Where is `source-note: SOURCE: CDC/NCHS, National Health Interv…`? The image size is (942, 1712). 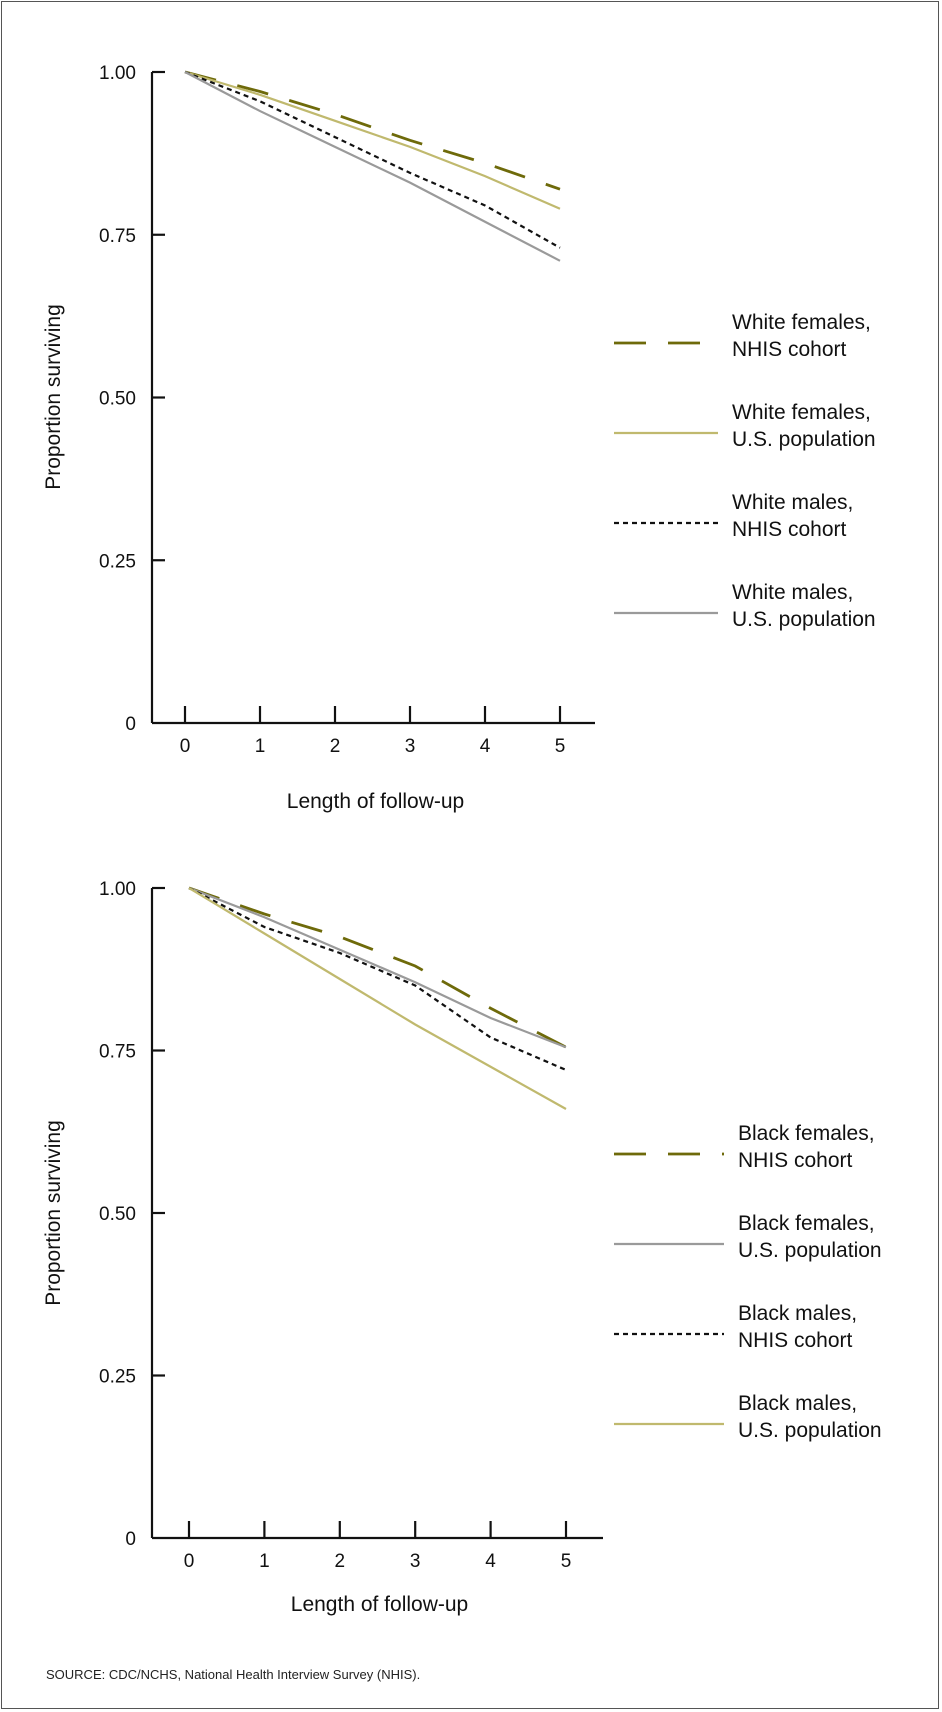 source-note: SOURCE: CDC/NCHS, National Health Interv… is located at coordinates (233, 1674).